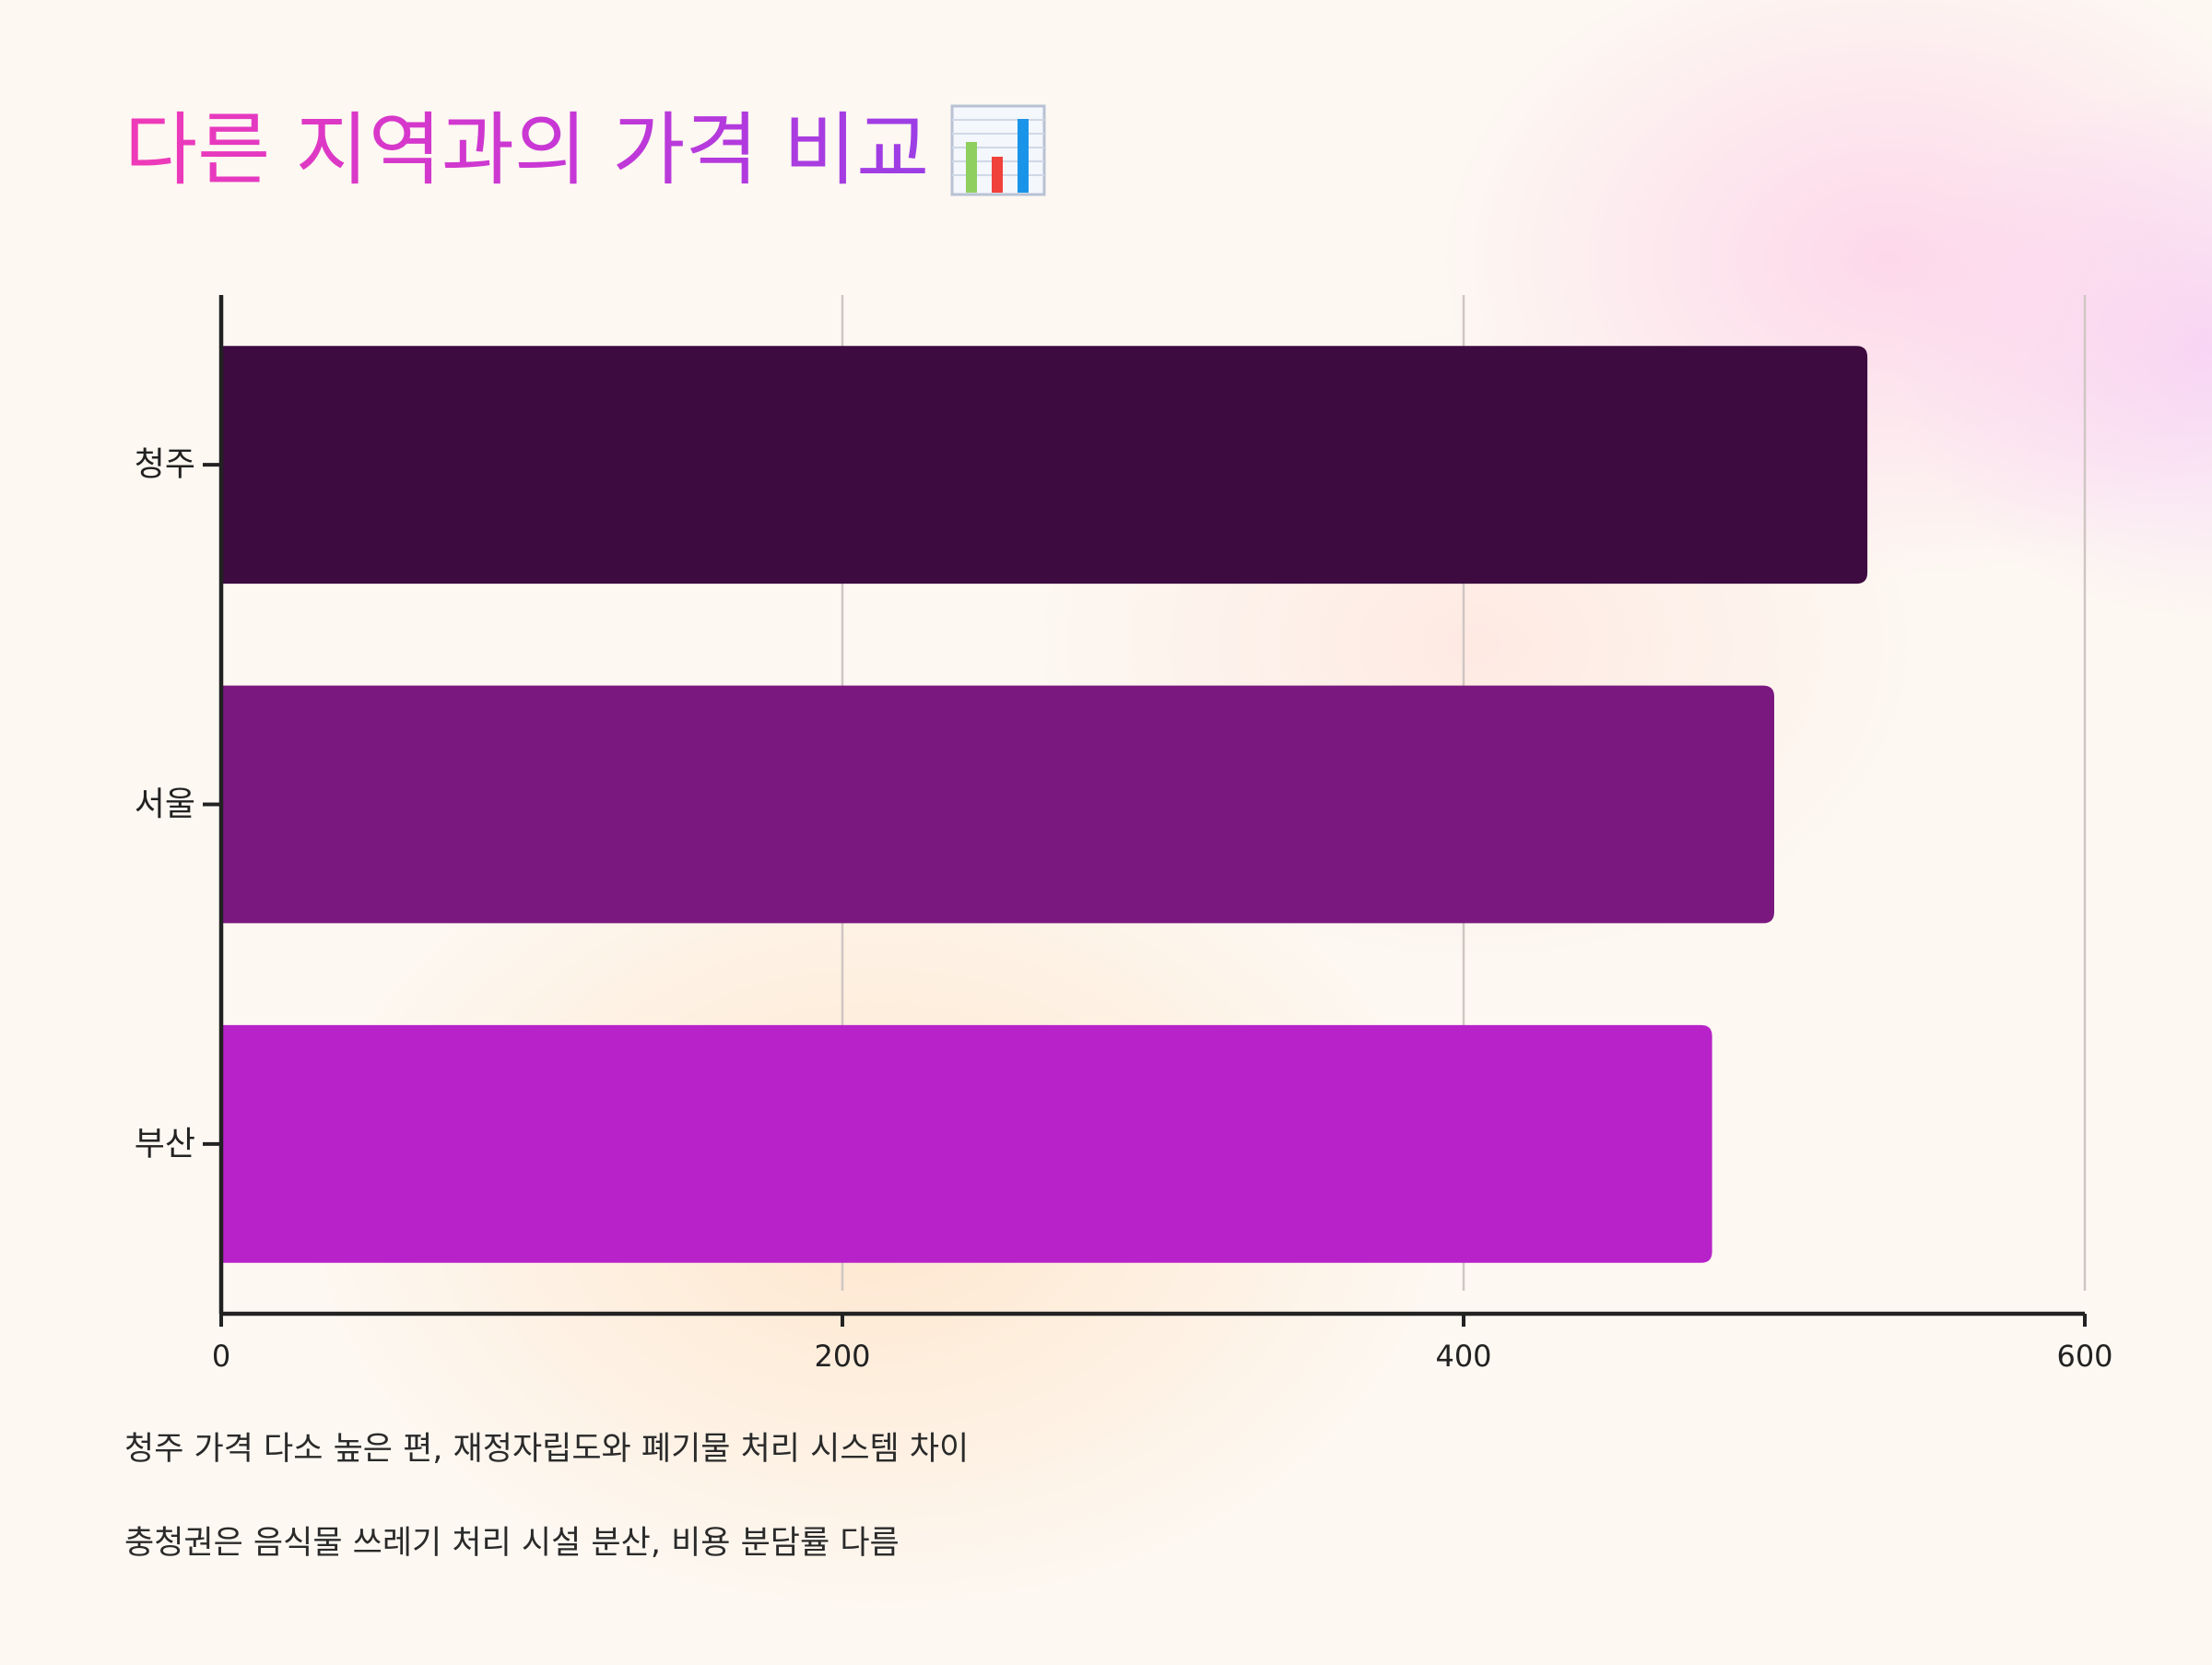 The image size is (2212, 1665). I want to click on x-tick-label-600: 600, so click(2084, 1356).